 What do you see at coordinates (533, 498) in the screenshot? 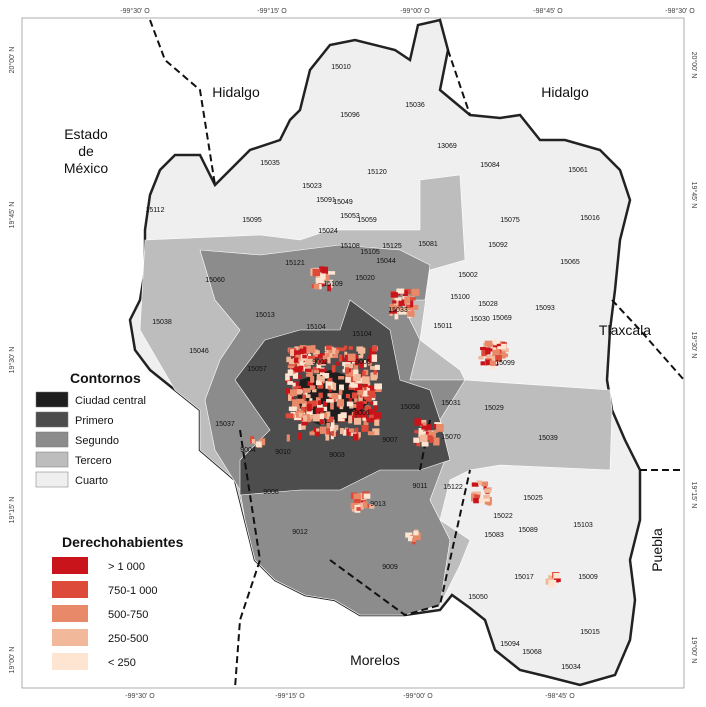
I see `municipality-code: 15025` at bounding box center [533, 498].